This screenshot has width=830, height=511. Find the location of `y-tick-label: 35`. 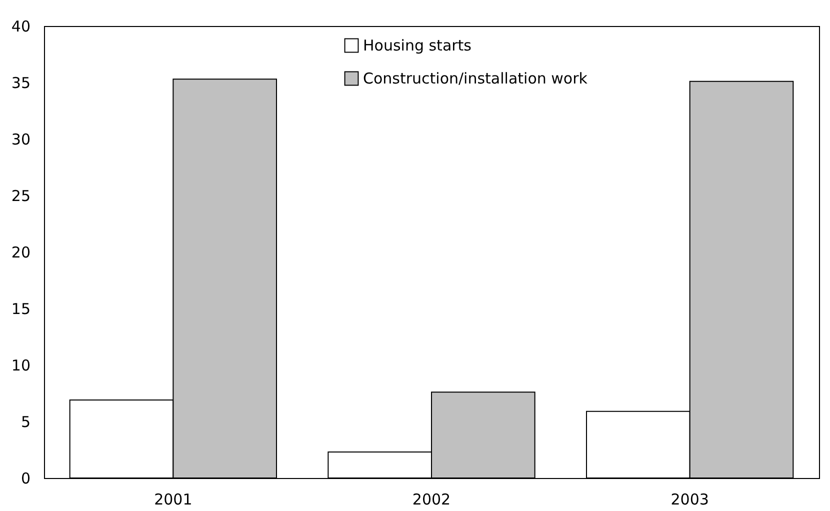

y-tick-label: 35 is located at coordinates (20, 83).